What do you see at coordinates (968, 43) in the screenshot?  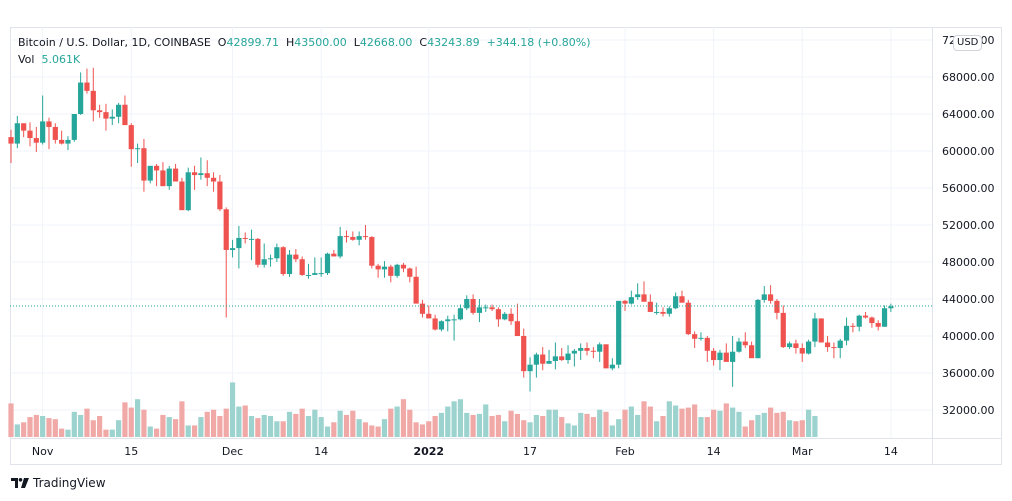 I see `currency-badge: USD` at bounding box center [968, 43].